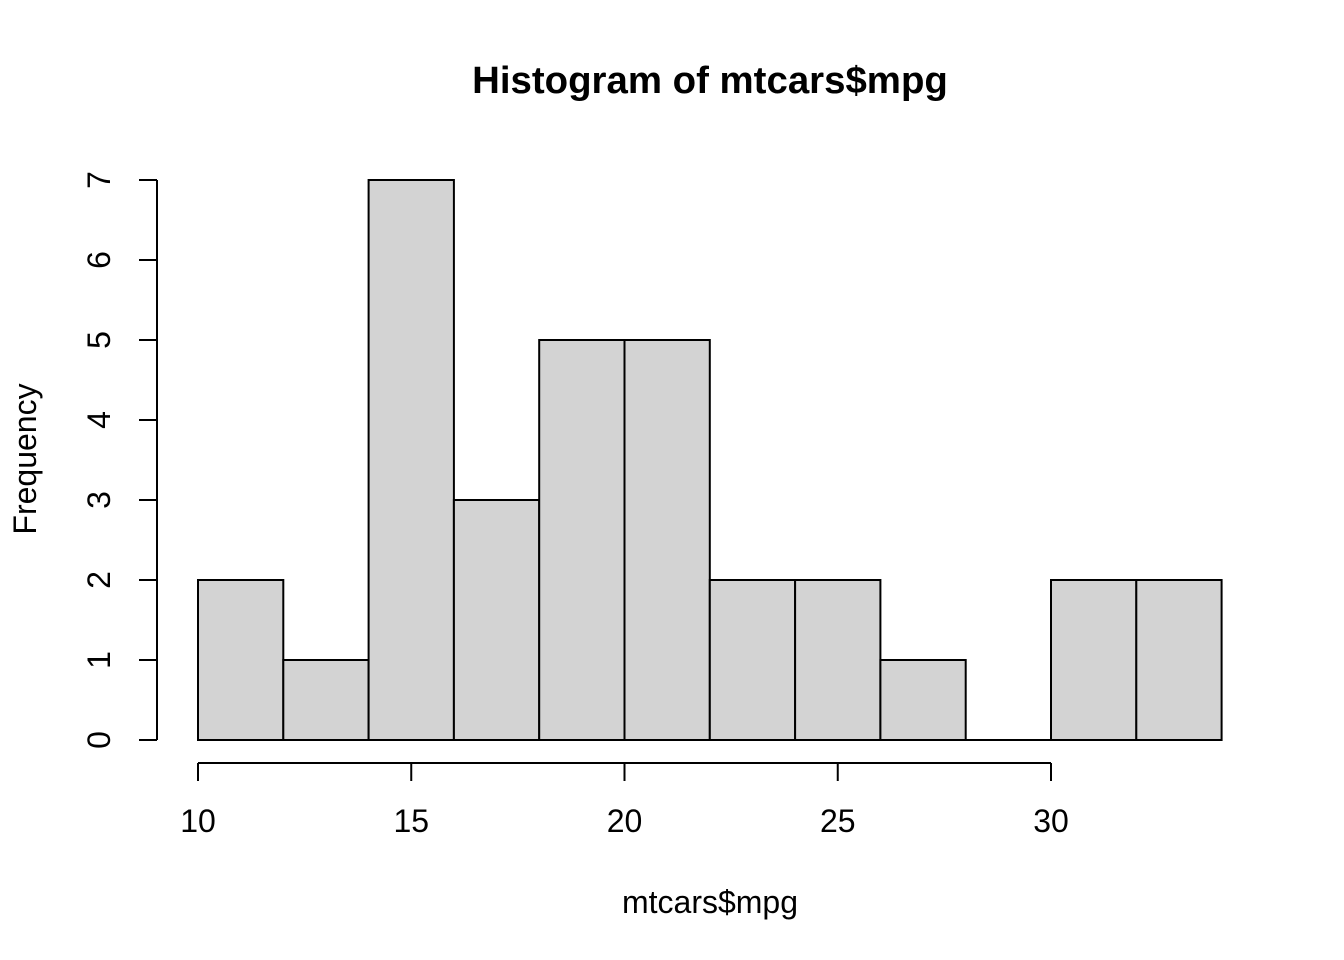  What do you see at coordinates (99, 740) in the screenshot?
I see `y-tick-label: 0` at bounding box center [99, 740].